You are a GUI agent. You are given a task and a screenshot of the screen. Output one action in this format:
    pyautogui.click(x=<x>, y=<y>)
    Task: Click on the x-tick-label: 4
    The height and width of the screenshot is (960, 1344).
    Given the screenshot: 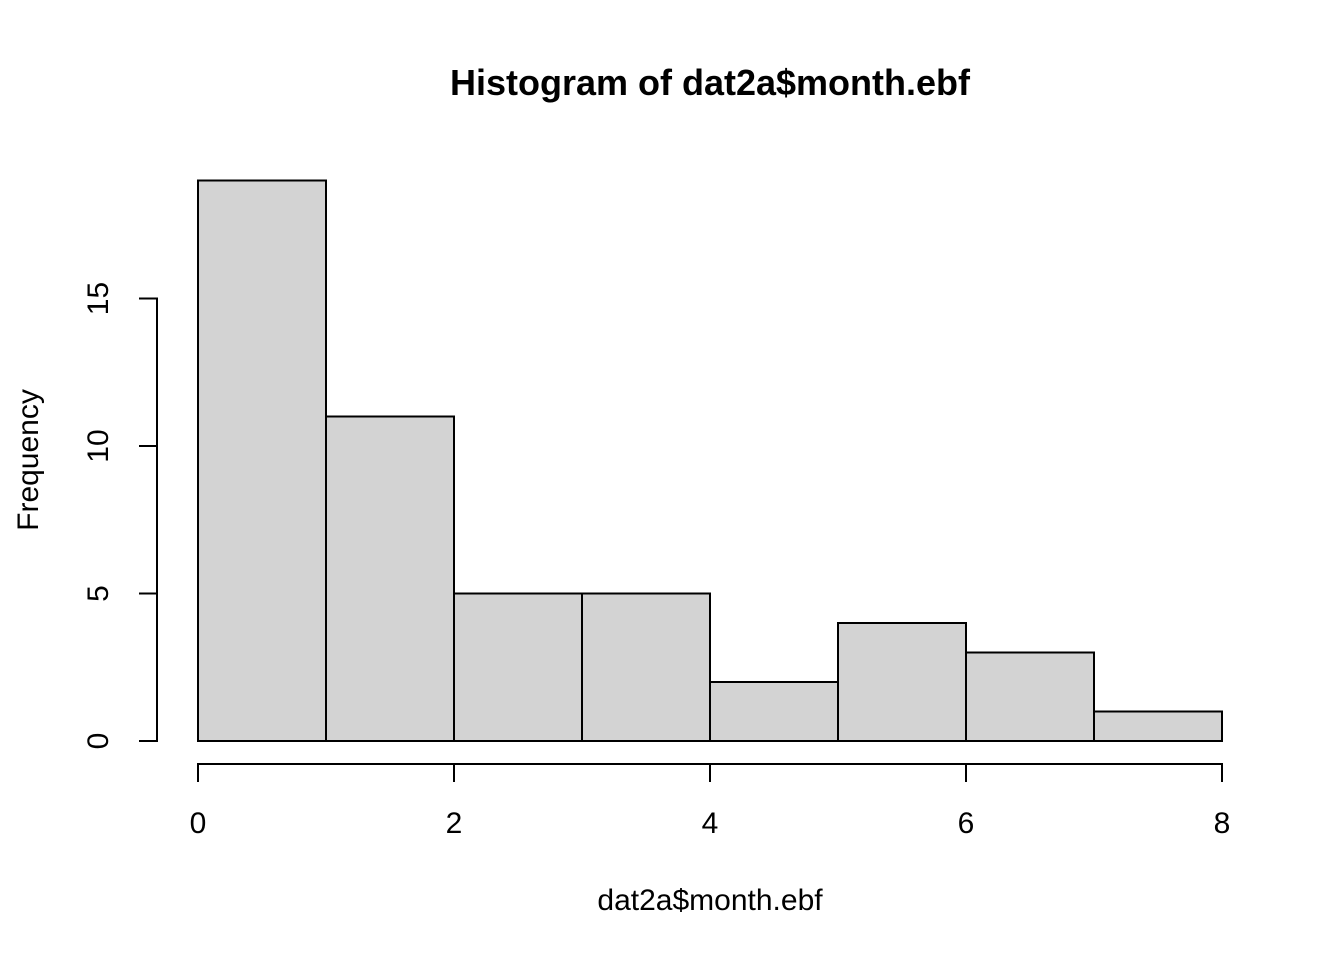 What is the action you would take?
    pyautogui.click(x=710, y=823)
    